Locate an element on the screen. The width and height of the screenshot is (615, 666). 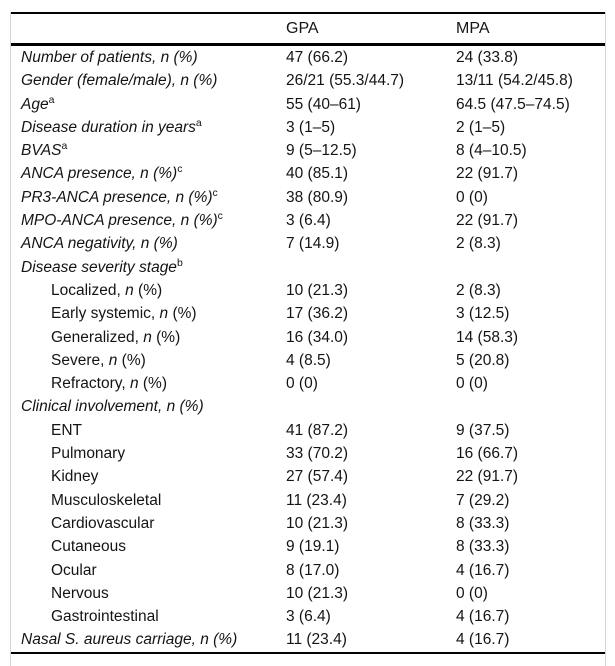
gpa-value: 40 (85.1) is located at coordinates (317, 174).